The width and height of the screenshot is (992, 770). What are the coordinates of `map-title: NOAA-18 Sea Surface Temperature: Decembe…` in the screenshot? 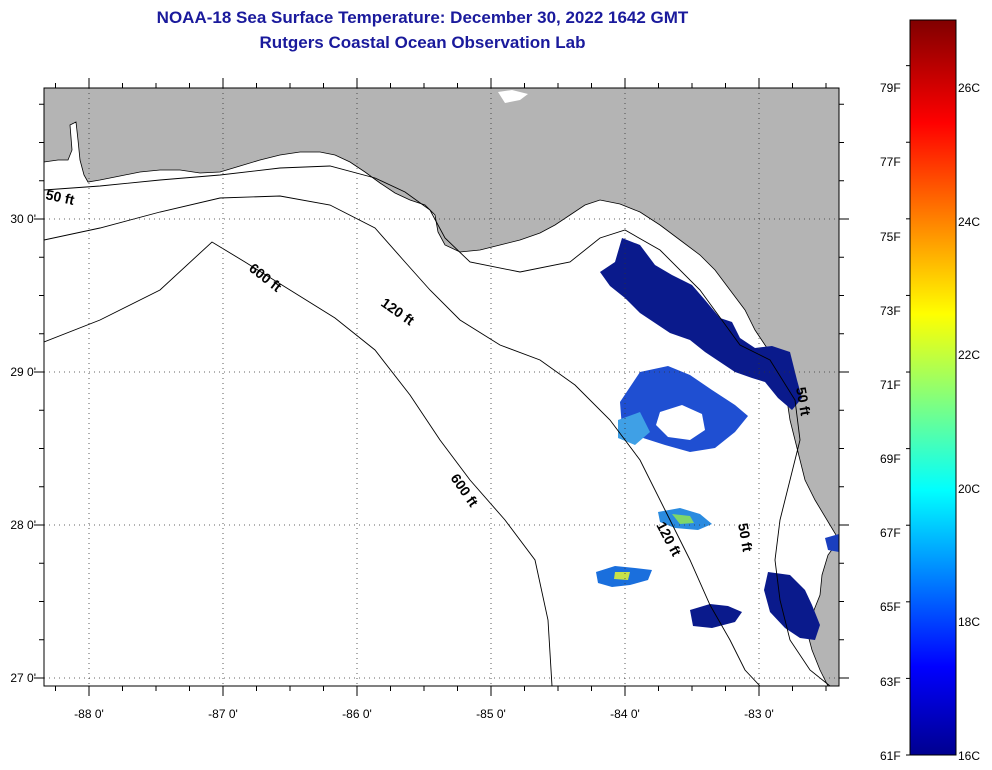 It's located at (422, 17).